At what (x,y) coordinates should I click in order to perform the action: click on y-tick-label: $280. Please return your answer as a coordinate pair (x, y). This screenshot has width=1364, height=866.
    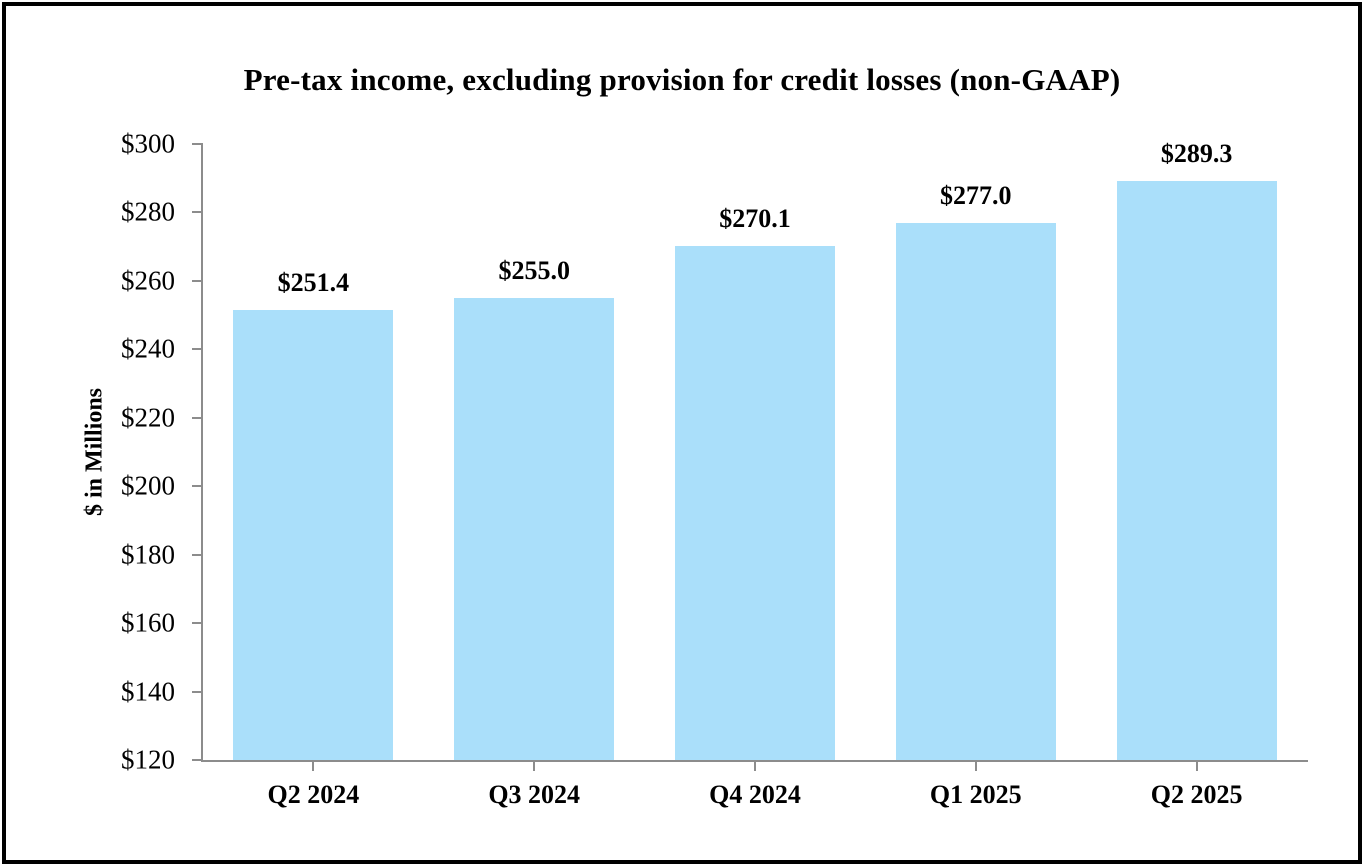
    Looking at the image, I should click on (148, 211).